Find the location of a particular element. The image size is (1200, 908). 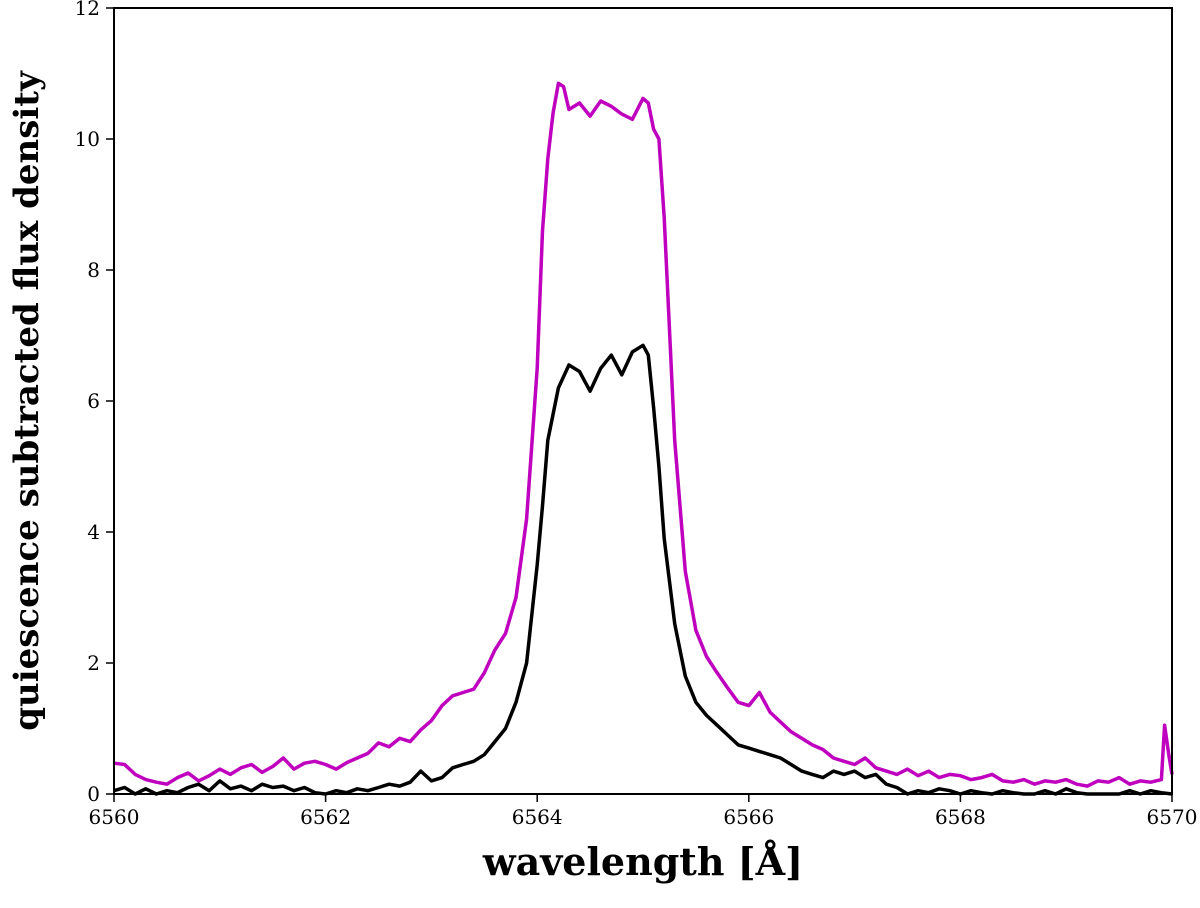

y-tick-label: 12 is located at coordinates (87, 10).